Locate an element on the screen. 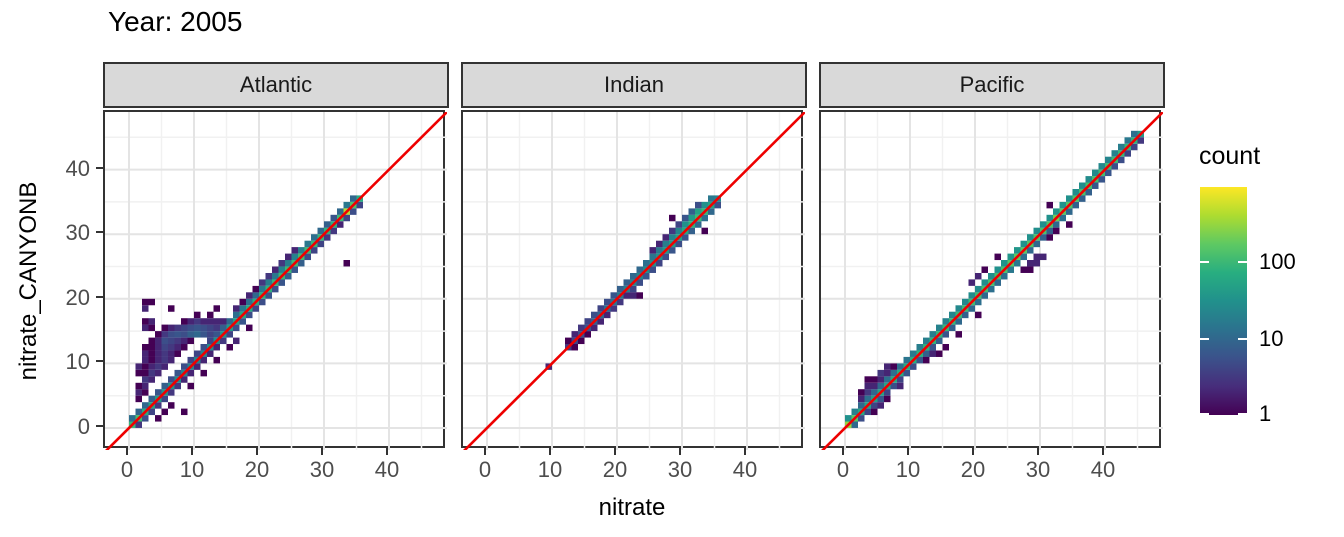 The width and height of the screenshot is (1344, 537). x-axis-title: nitrate is located at coordinates (632, 507).